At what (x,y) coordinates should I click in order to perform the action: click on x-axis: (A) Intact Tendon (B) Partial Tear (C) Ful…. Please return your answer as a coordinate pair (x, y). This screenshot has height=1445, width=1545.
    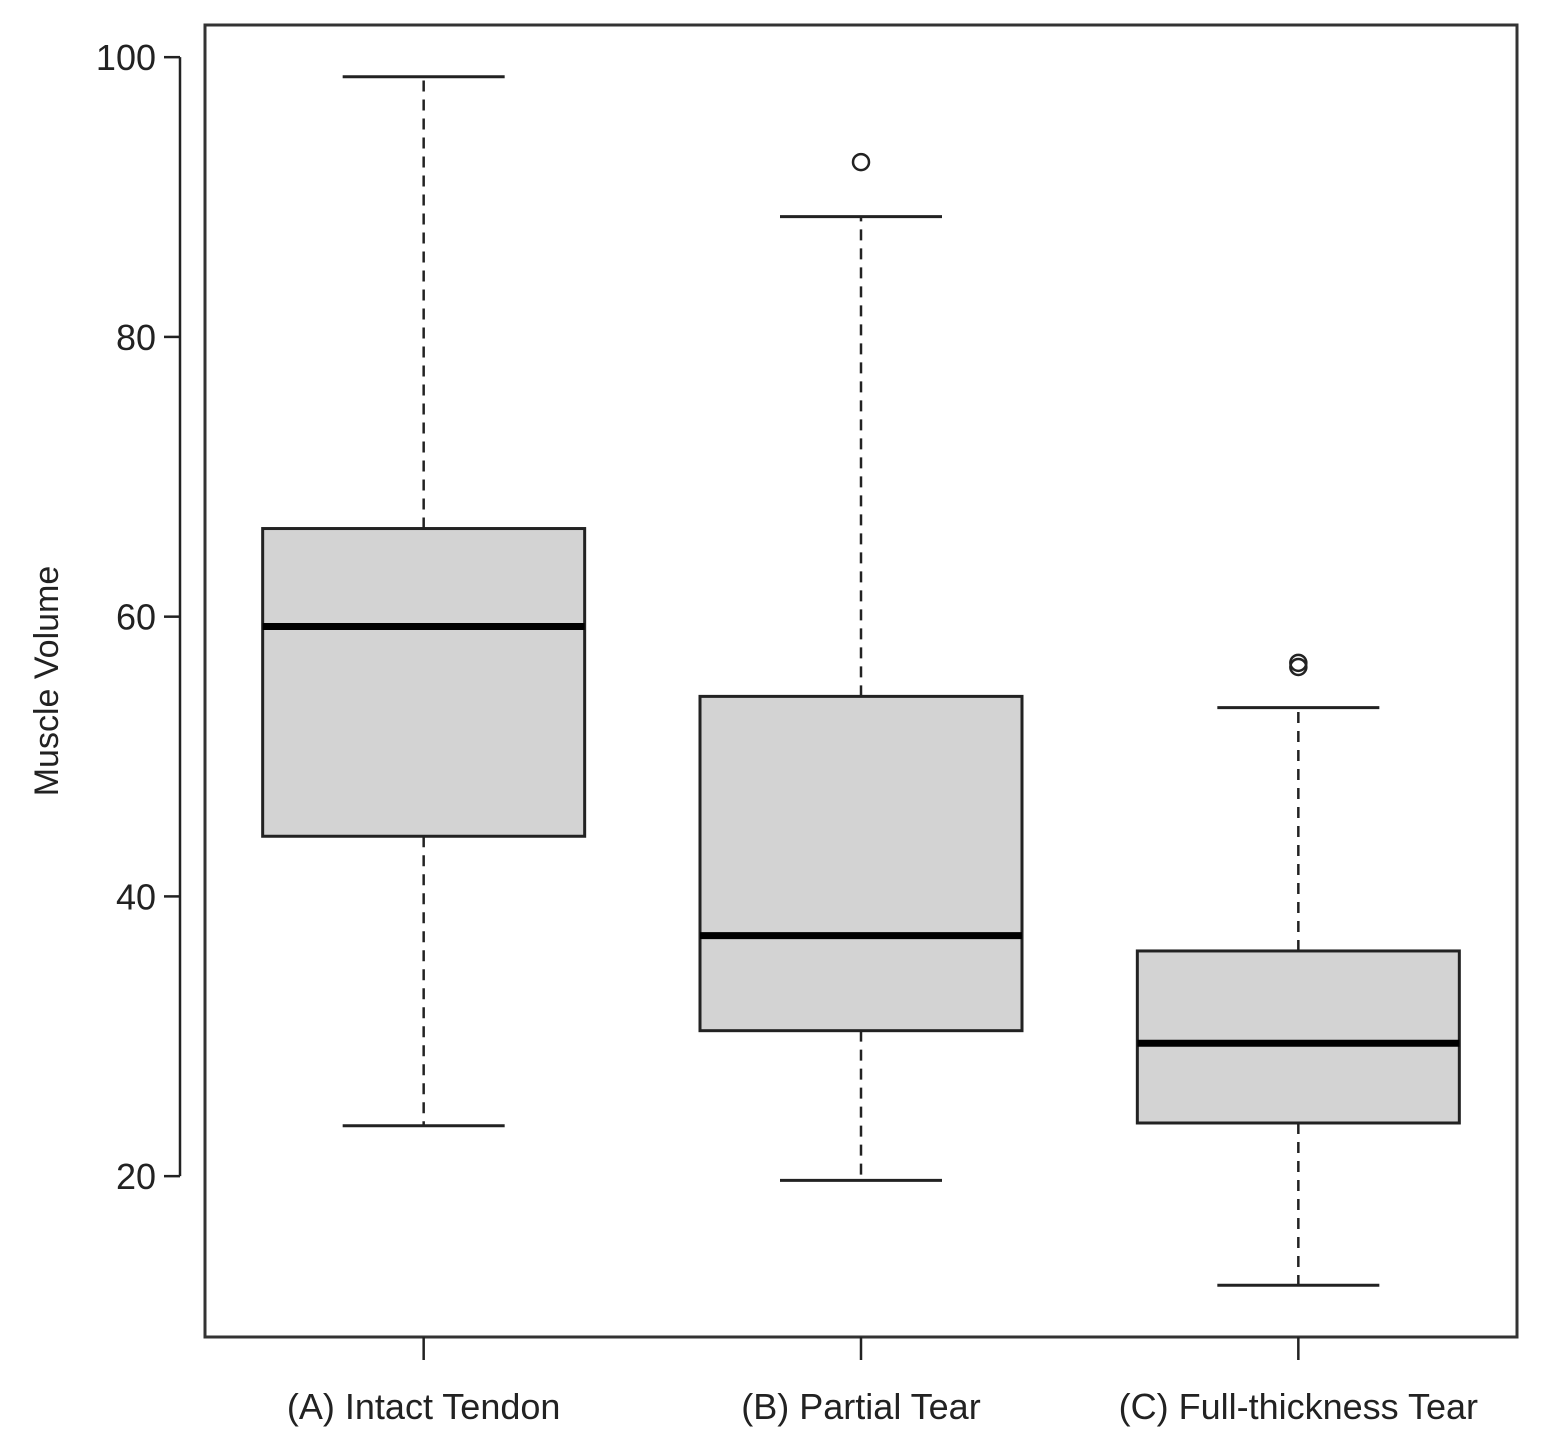
    Looking at the image, I should click on (882, 1382).